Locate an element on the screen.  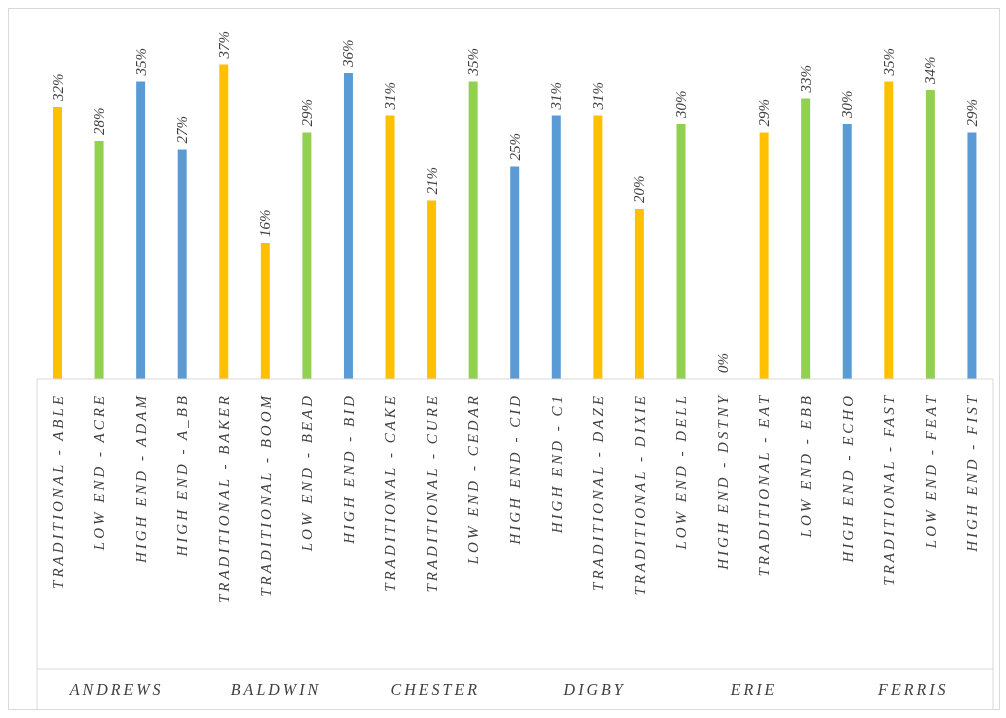
data-label: 33% is located at coordinates (805, 79).